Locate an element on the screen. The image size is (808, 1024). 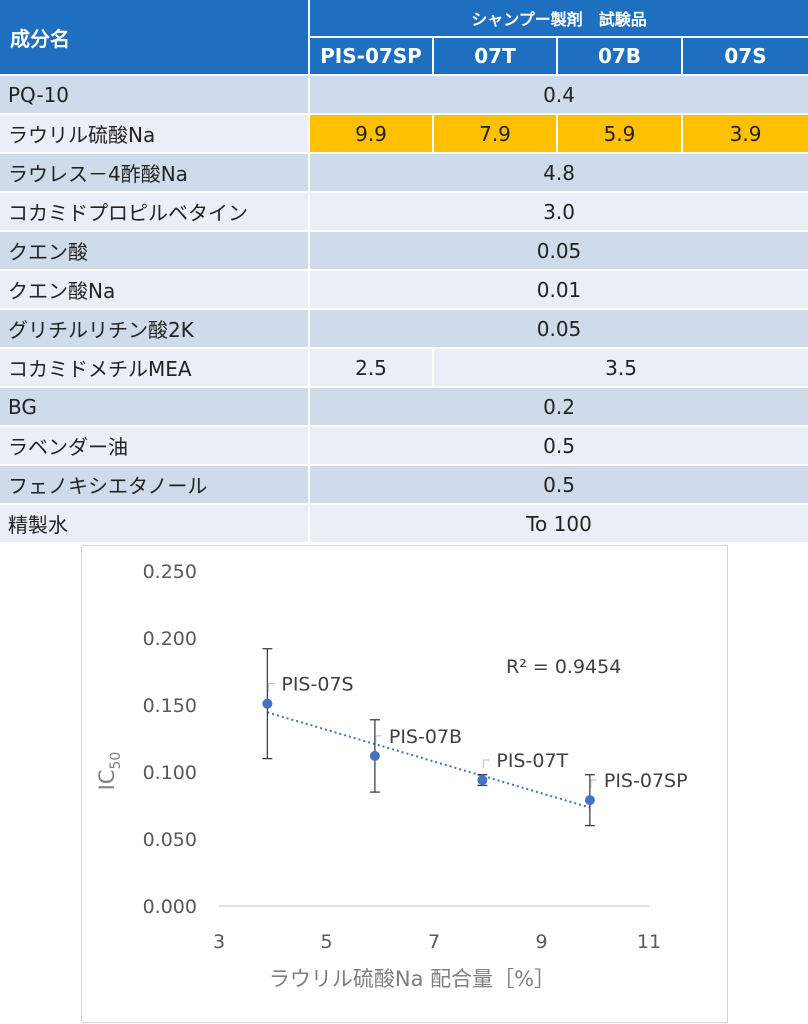
table-row: クエン酸Na 0.01 is located at coordinates (404, 289).